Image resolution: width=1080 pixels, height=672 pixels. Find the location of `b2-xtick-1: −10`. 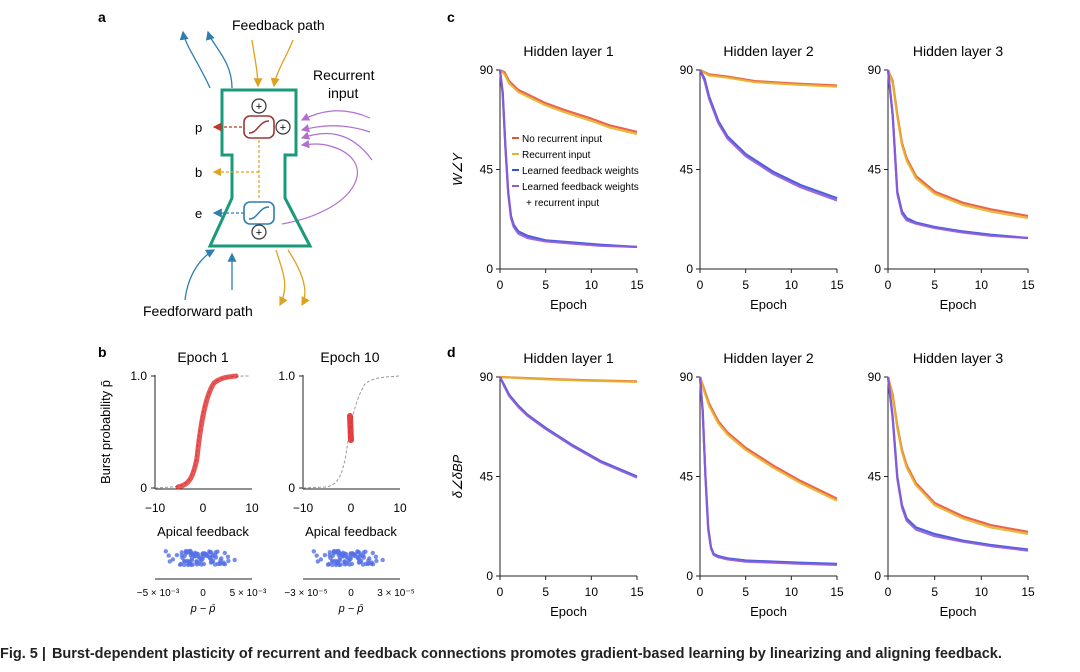

b2-xtick-1: −10 is located at coordinates (303, 508).